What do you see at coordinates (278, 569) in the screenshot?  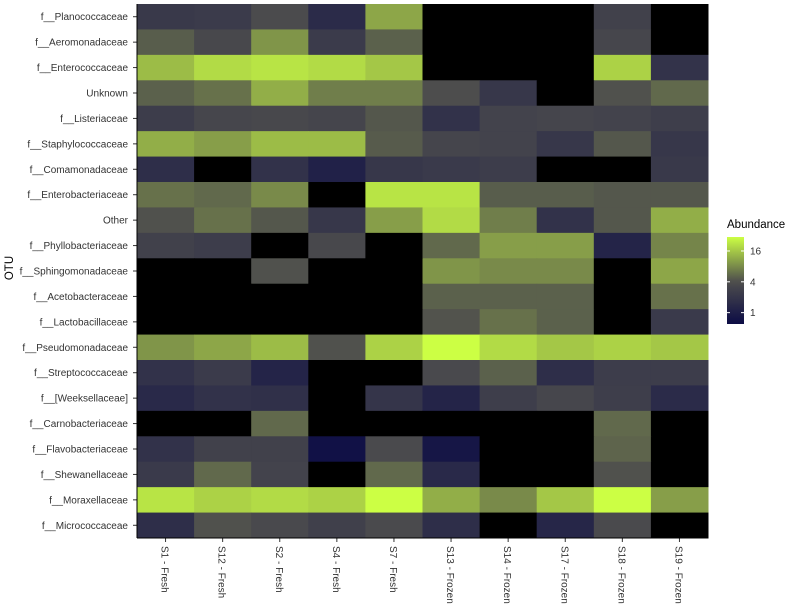 I see `x-tick-label: S2 - Fresh` at bounding box center [278, 569].